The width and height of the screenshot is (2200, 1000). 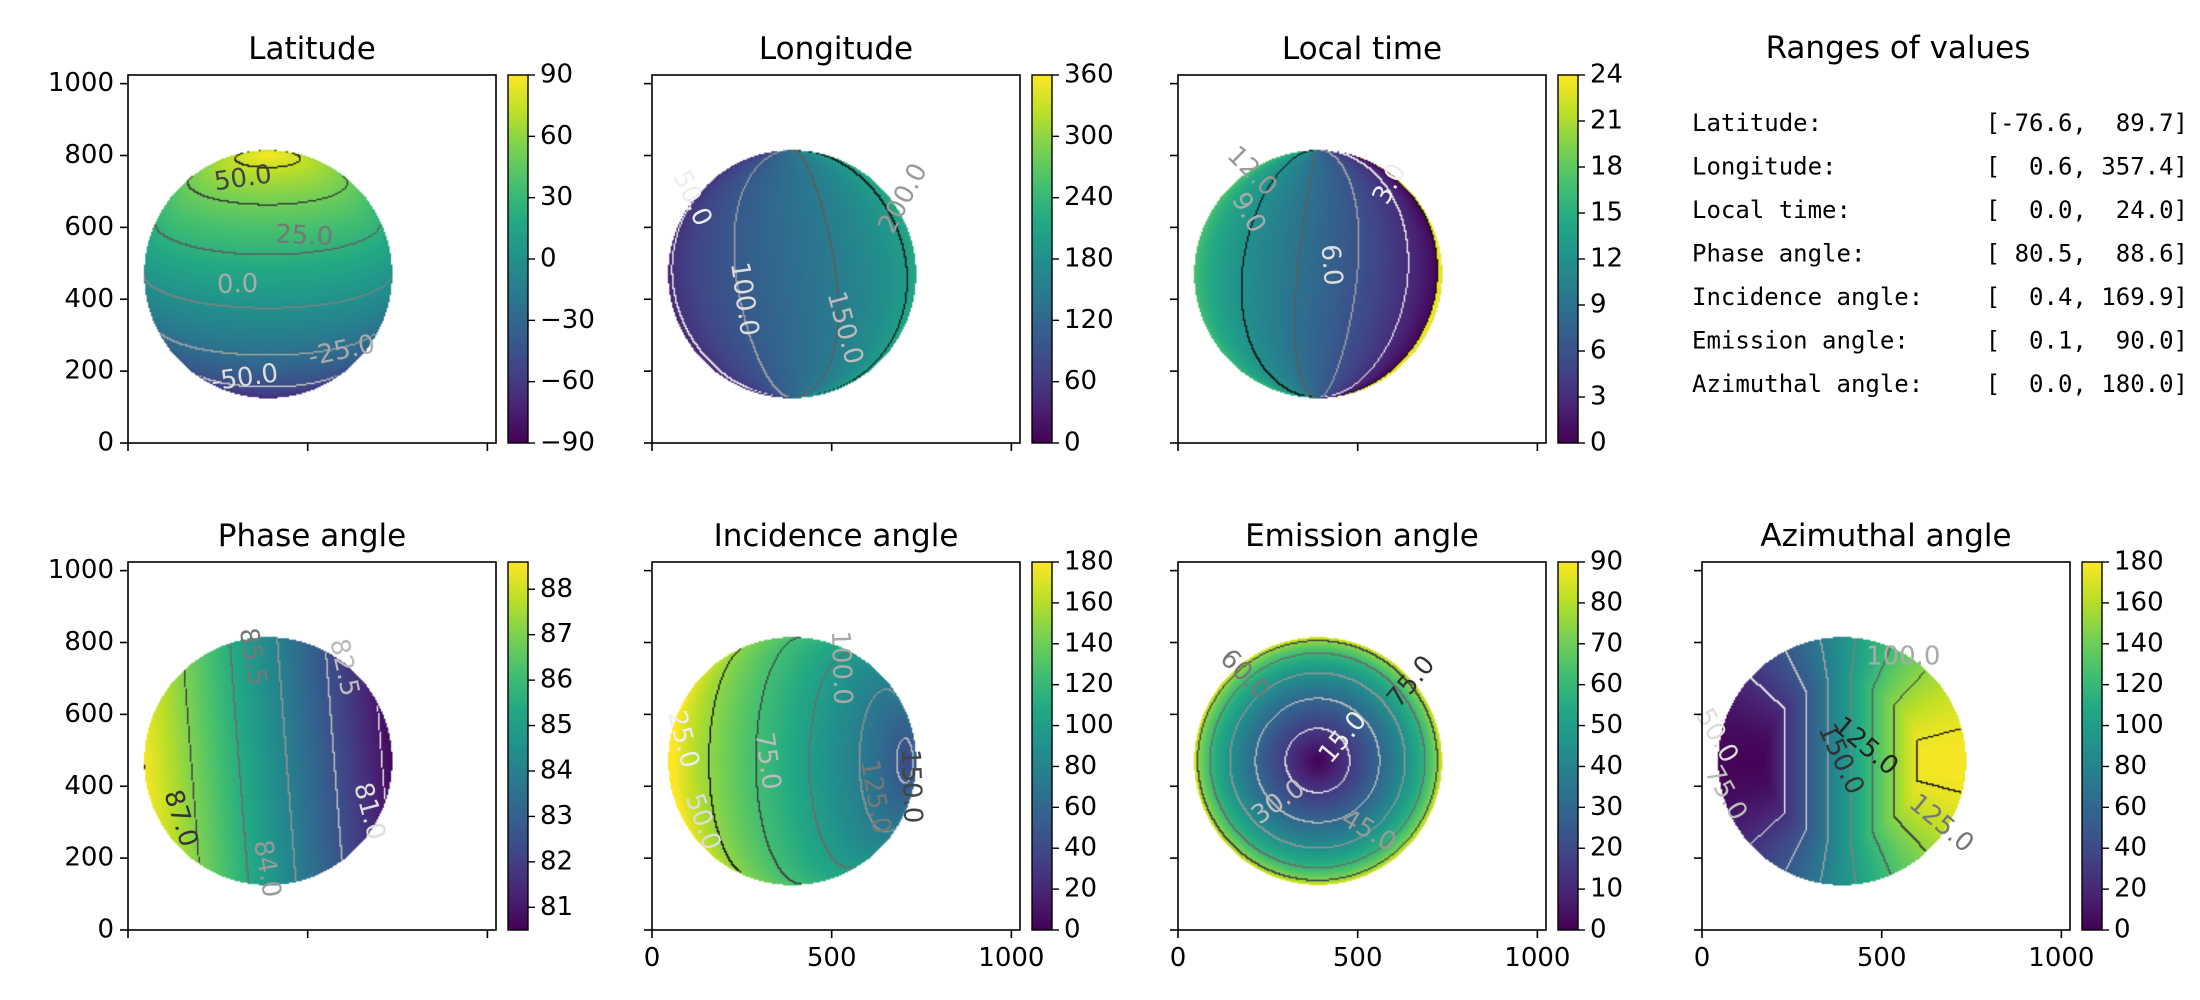 I want to click on colorbar-tick-label: 160, so click(x=1089, y=602).